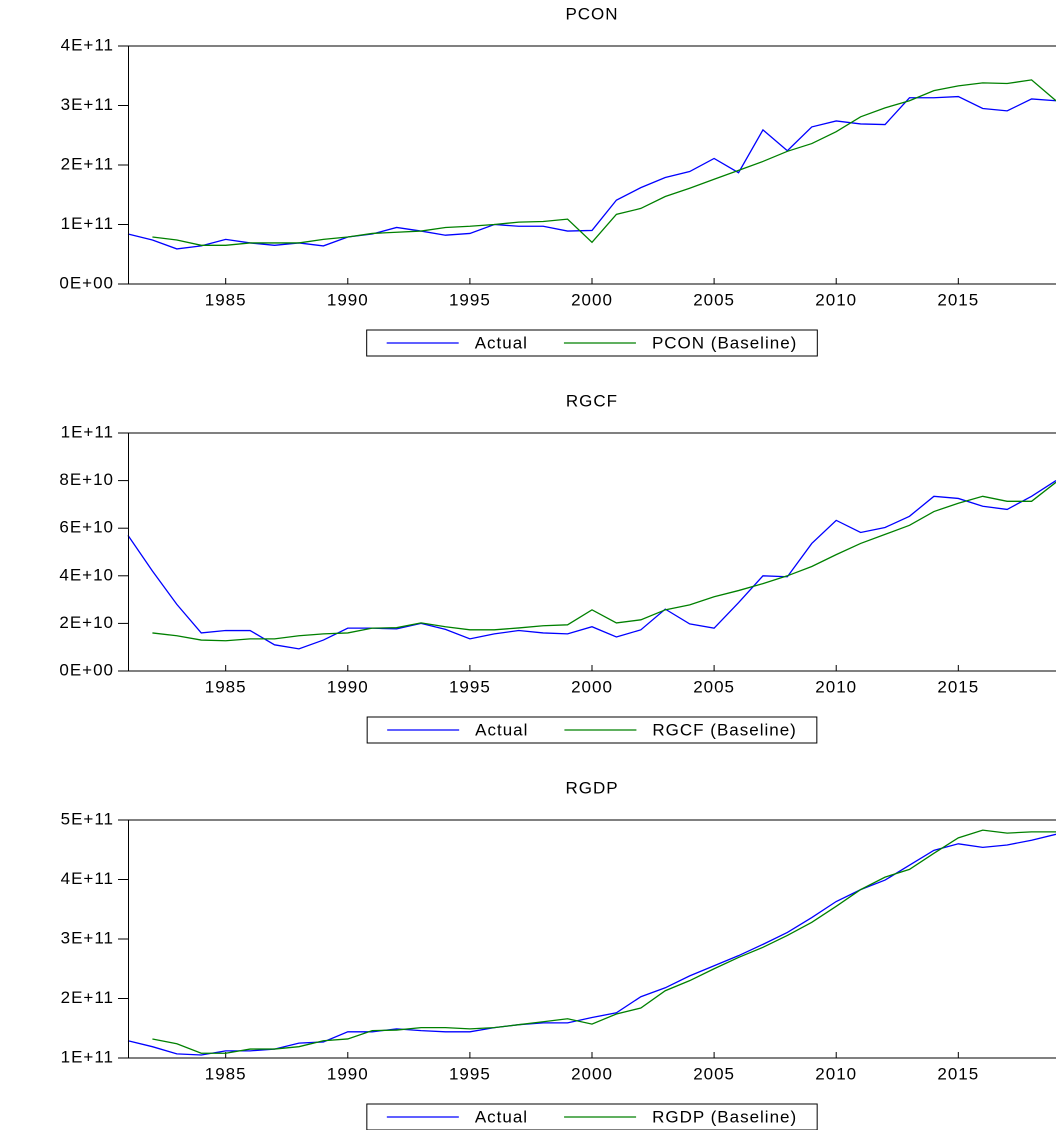 This screenshot has height=1130, width=1056. I want to click on y-tick-label: 6E+10, so click(86, 527).